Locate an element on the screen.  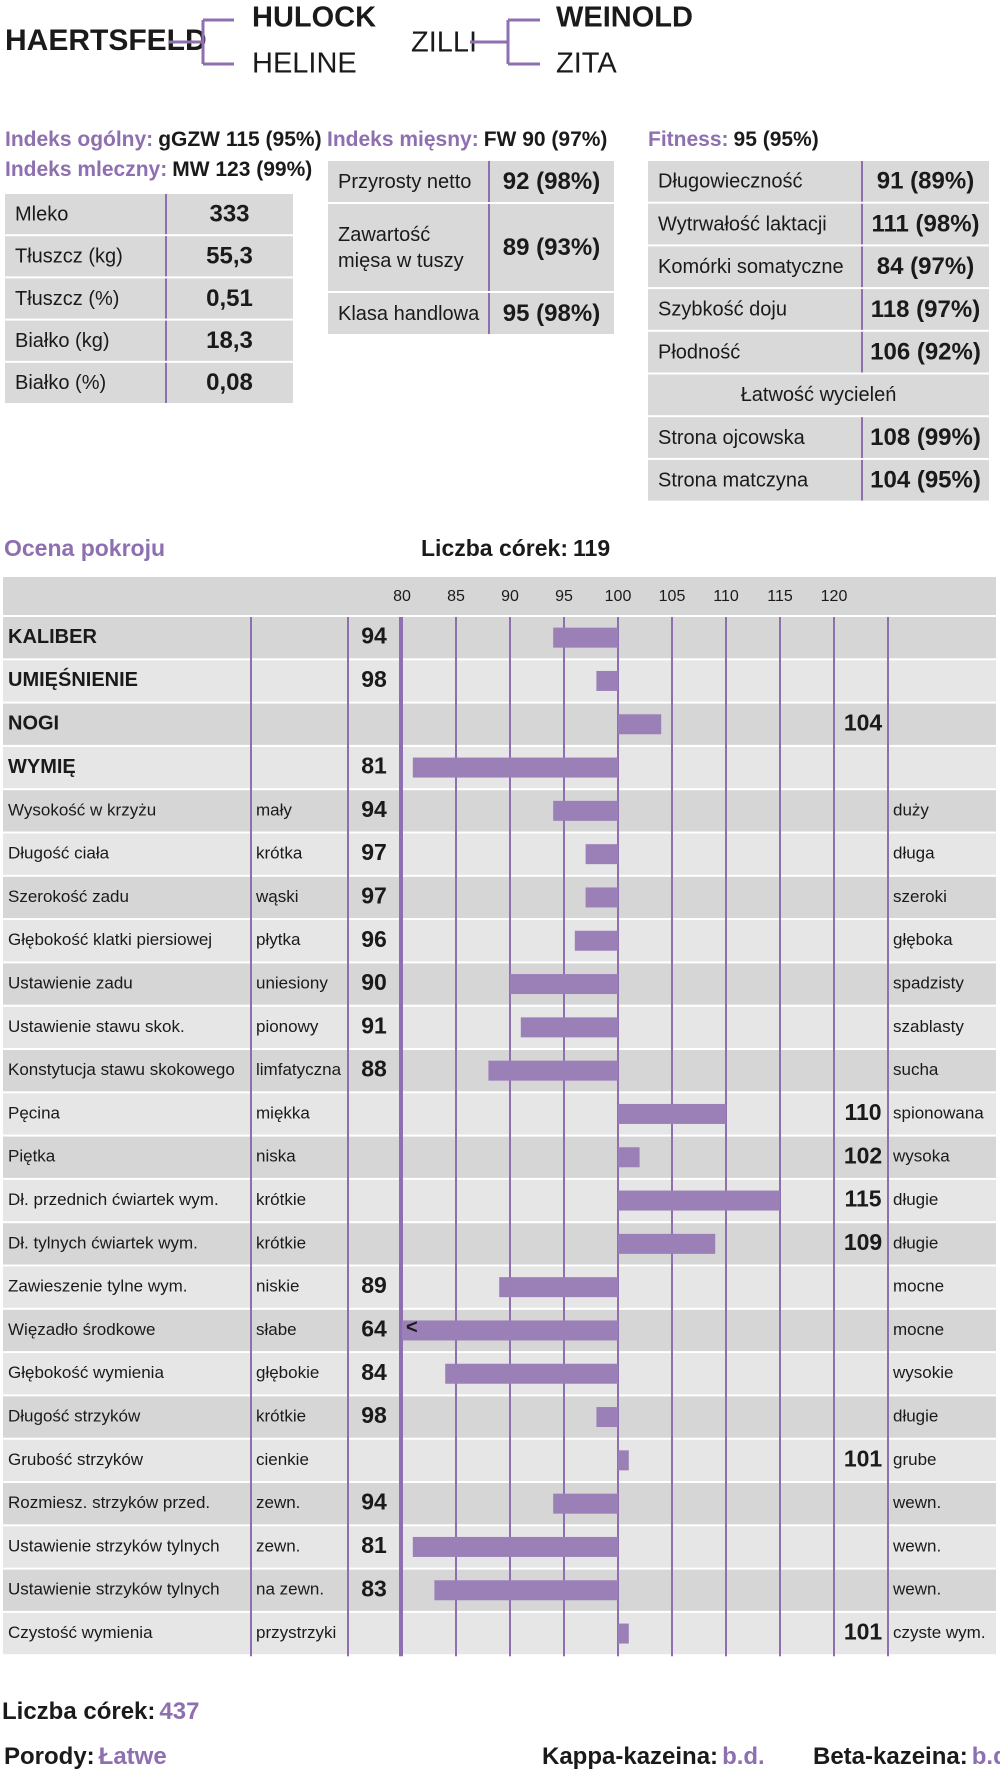
trait: Grubość strzyków is located at coordinates (76, 1459).